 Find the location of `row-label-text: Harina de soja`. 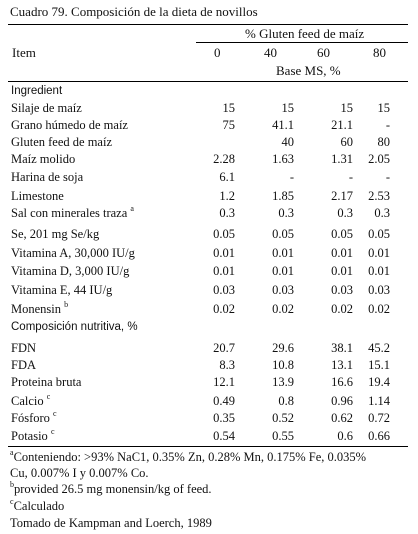

row-label-text: Harina de soja is located at coordinates (47, 177).